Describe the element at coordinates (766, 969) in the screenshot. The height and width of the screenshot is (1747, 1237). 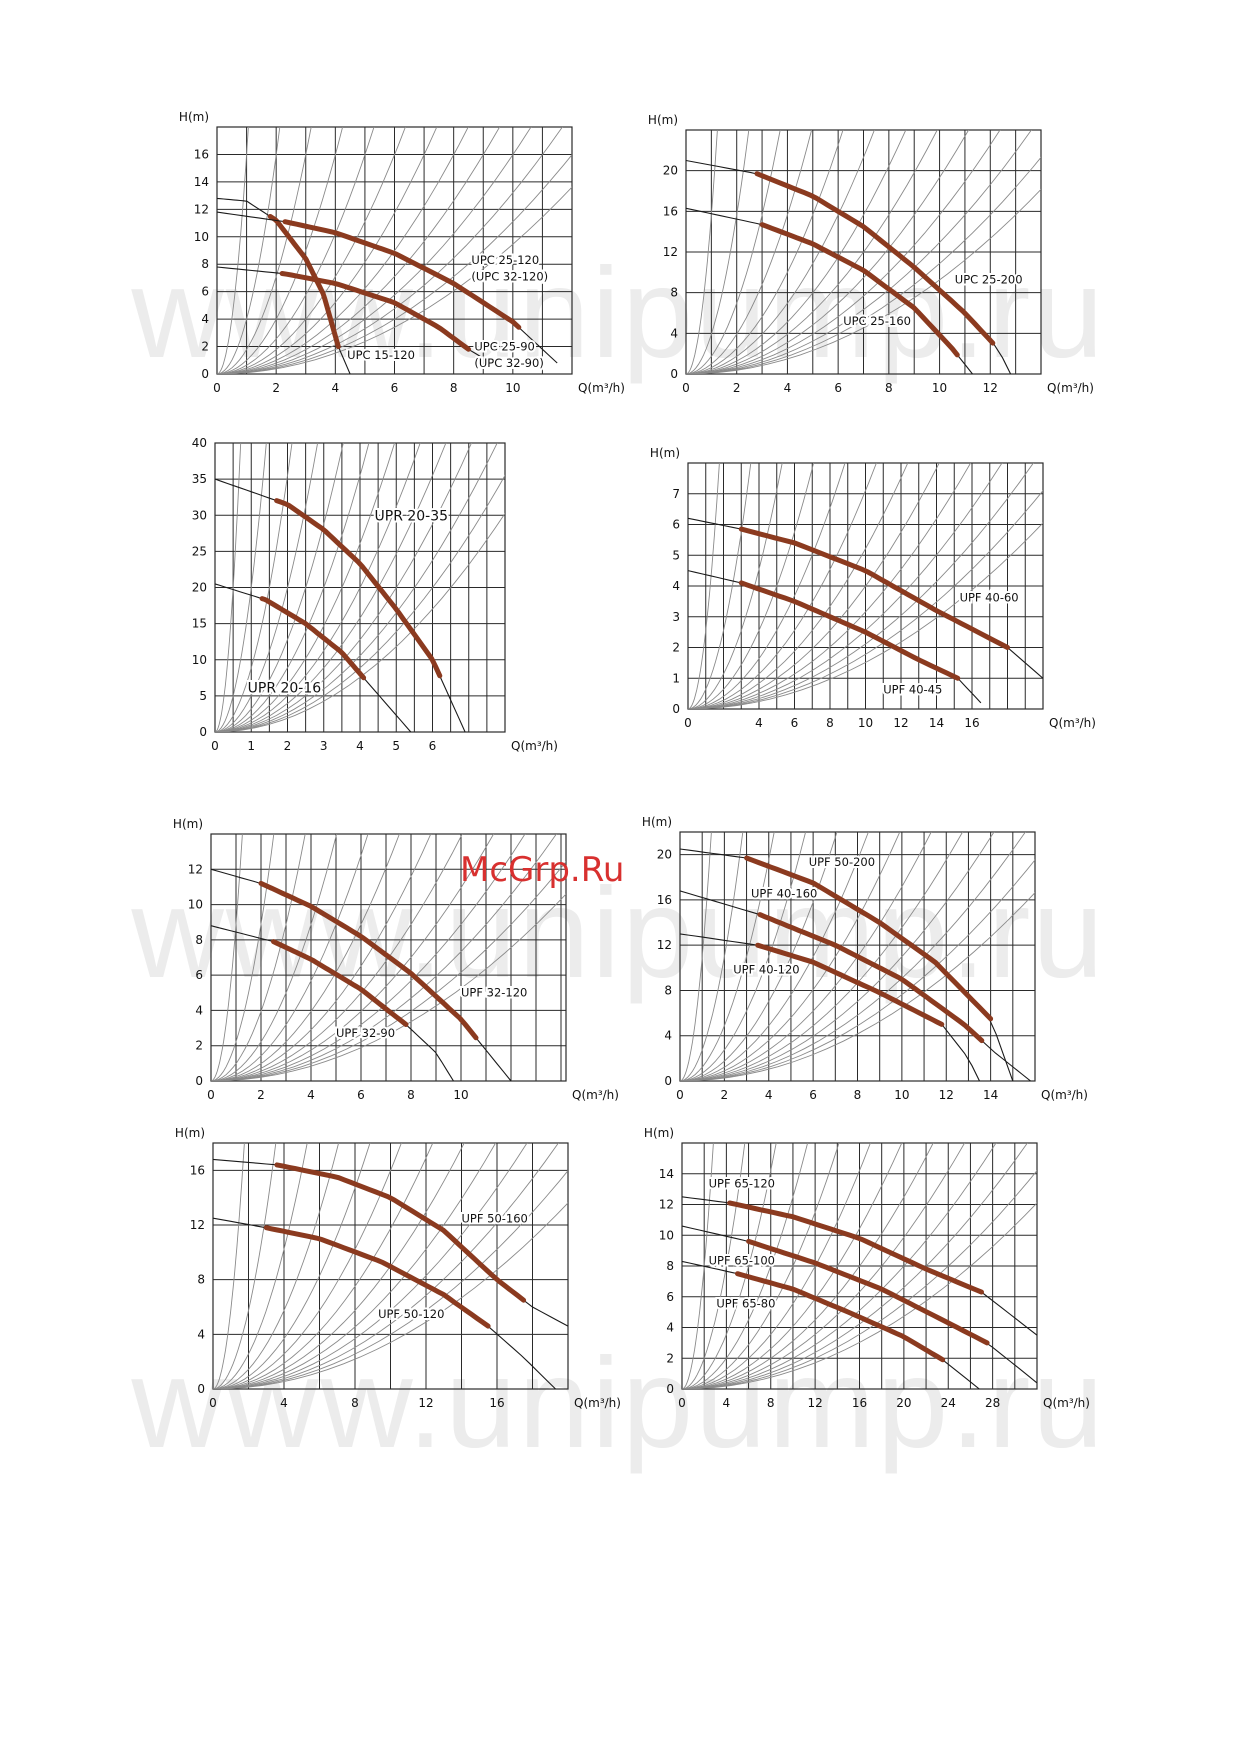
I see `series-label: UPF 40-120` at that location.